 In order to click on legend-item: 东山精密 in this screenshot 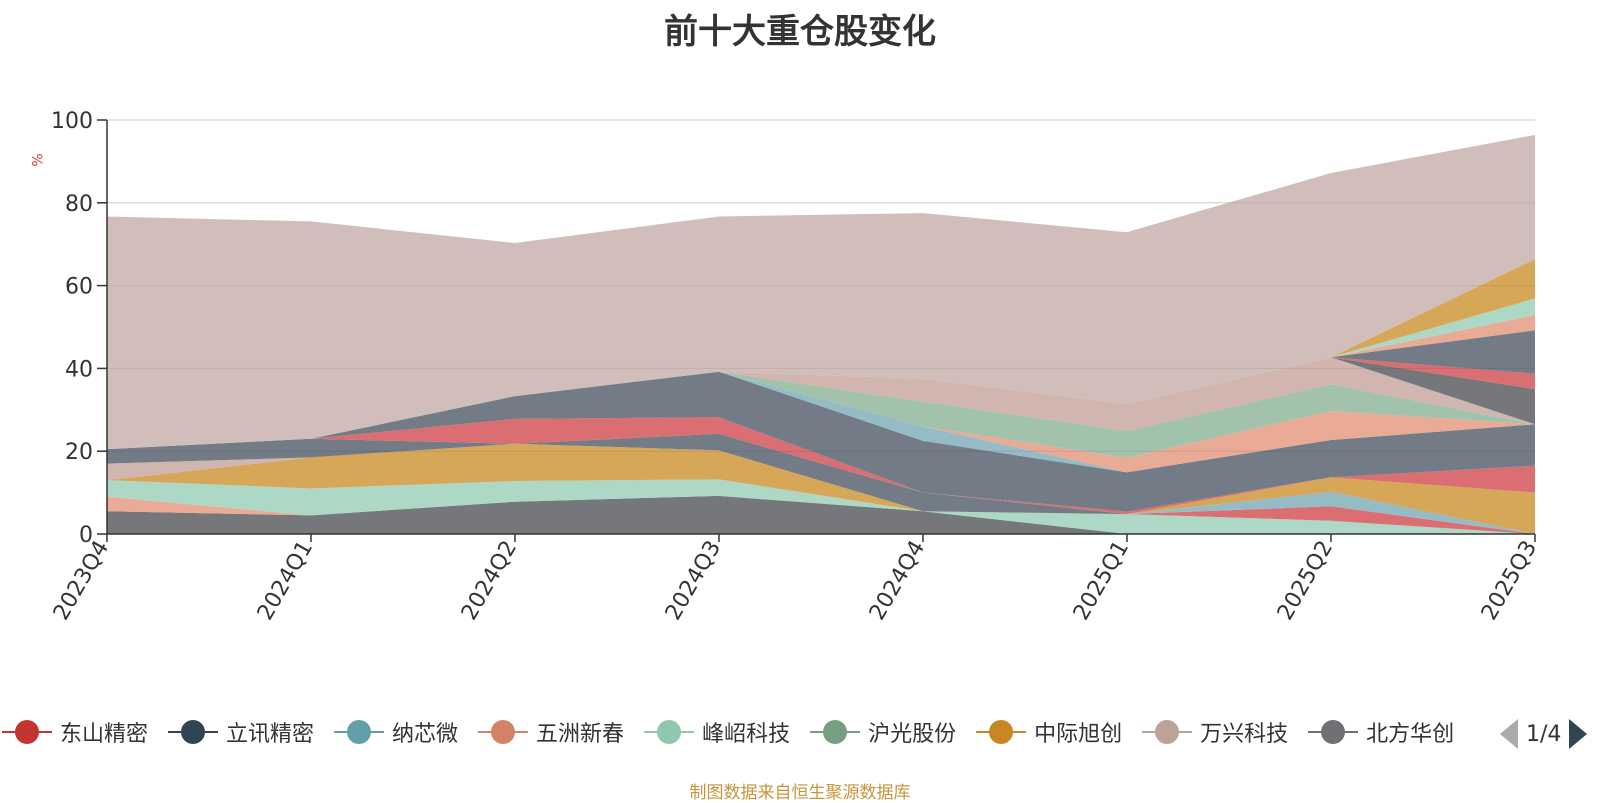, I will do `click(75, 732)`.